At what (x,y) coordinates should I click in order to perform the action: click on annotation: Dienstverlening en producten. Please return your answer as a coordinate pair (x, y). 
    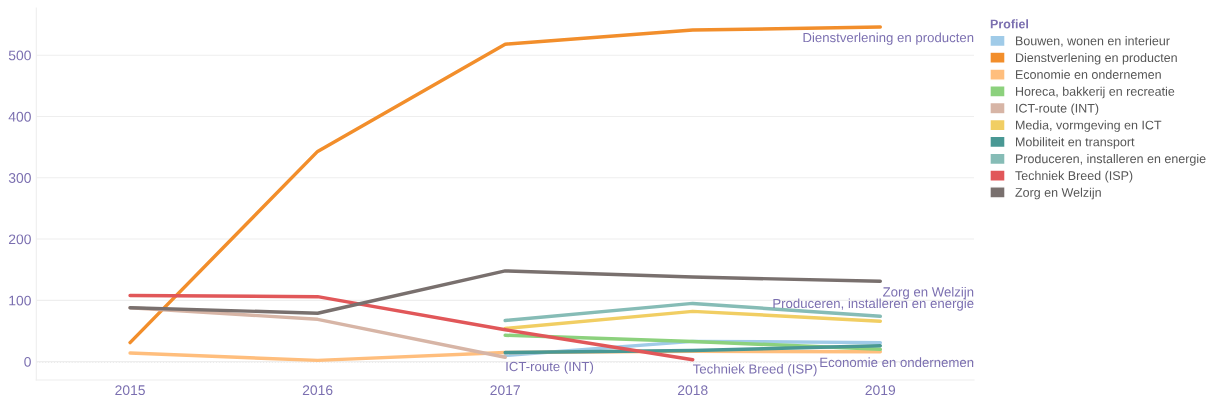
    Looking at the image, I should click on (888, 38).